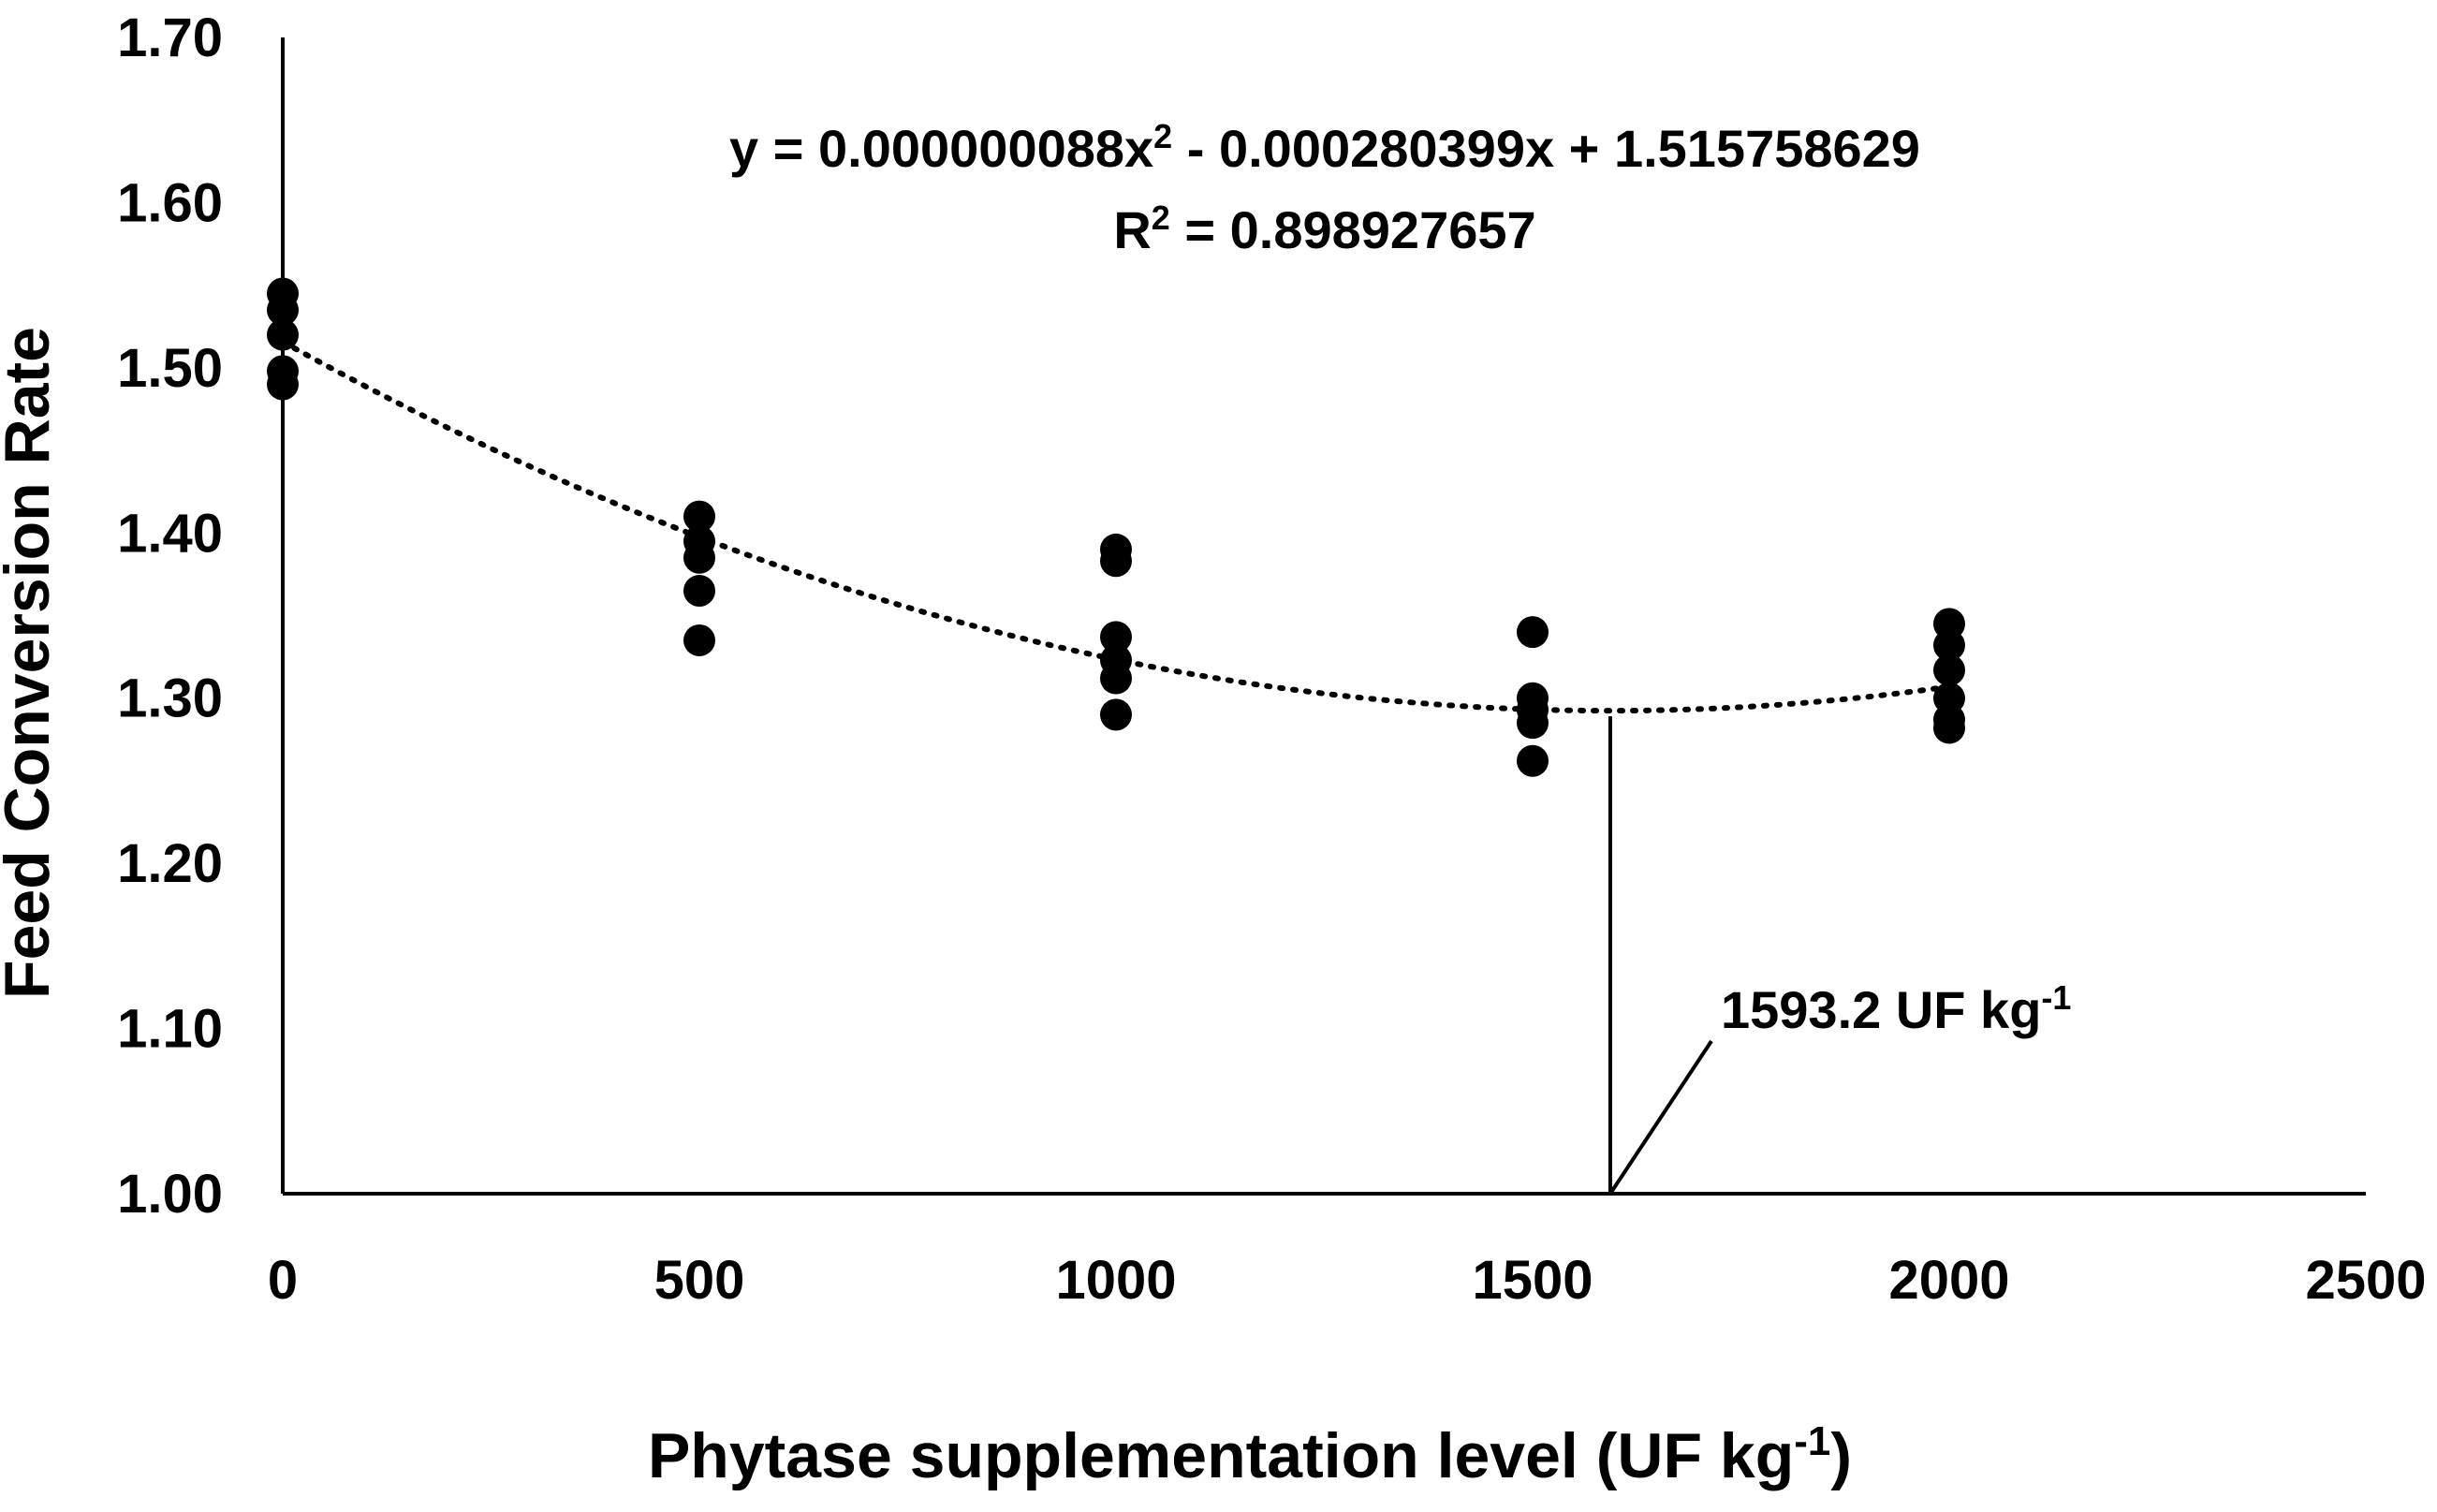  Describe the element at coordinates (699, 1280) in the screenshot. I see `x-tick-label: 500` at that location.